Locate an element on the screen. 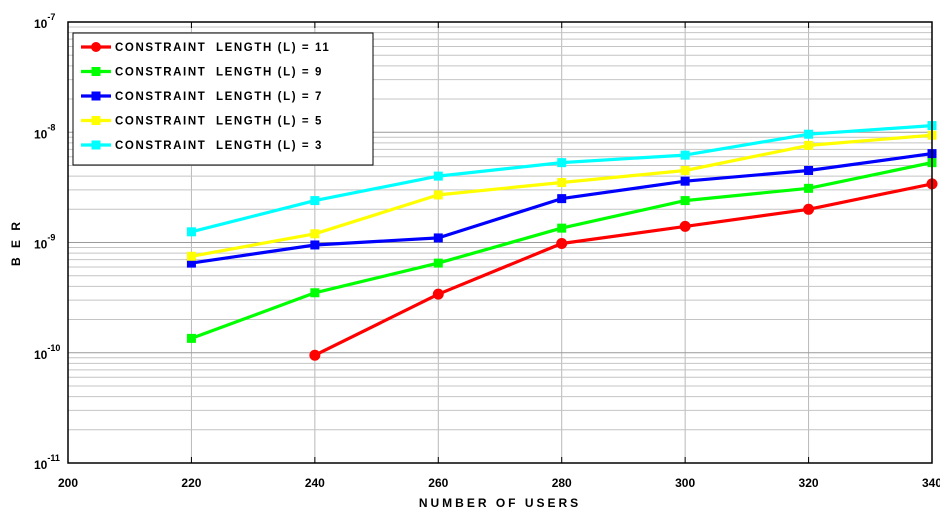  x-tick-labels: 200 220 240 260 280 300 320 340 is located at coordinates (499, 483).